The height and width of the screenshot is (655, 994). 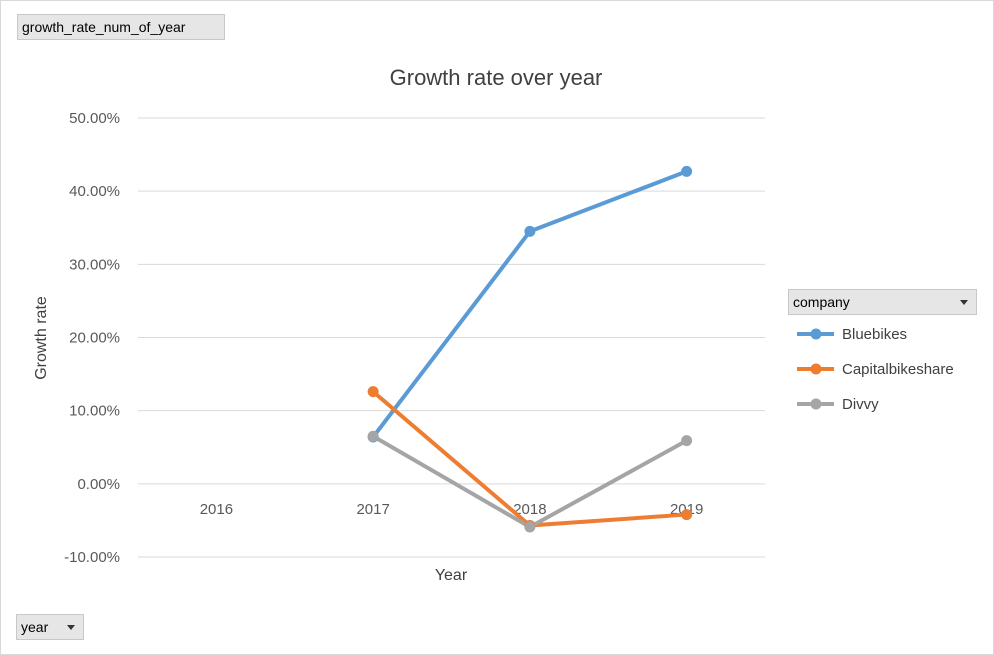 I want to click on x-tick-label: 2016, so click(x=216, y=509).